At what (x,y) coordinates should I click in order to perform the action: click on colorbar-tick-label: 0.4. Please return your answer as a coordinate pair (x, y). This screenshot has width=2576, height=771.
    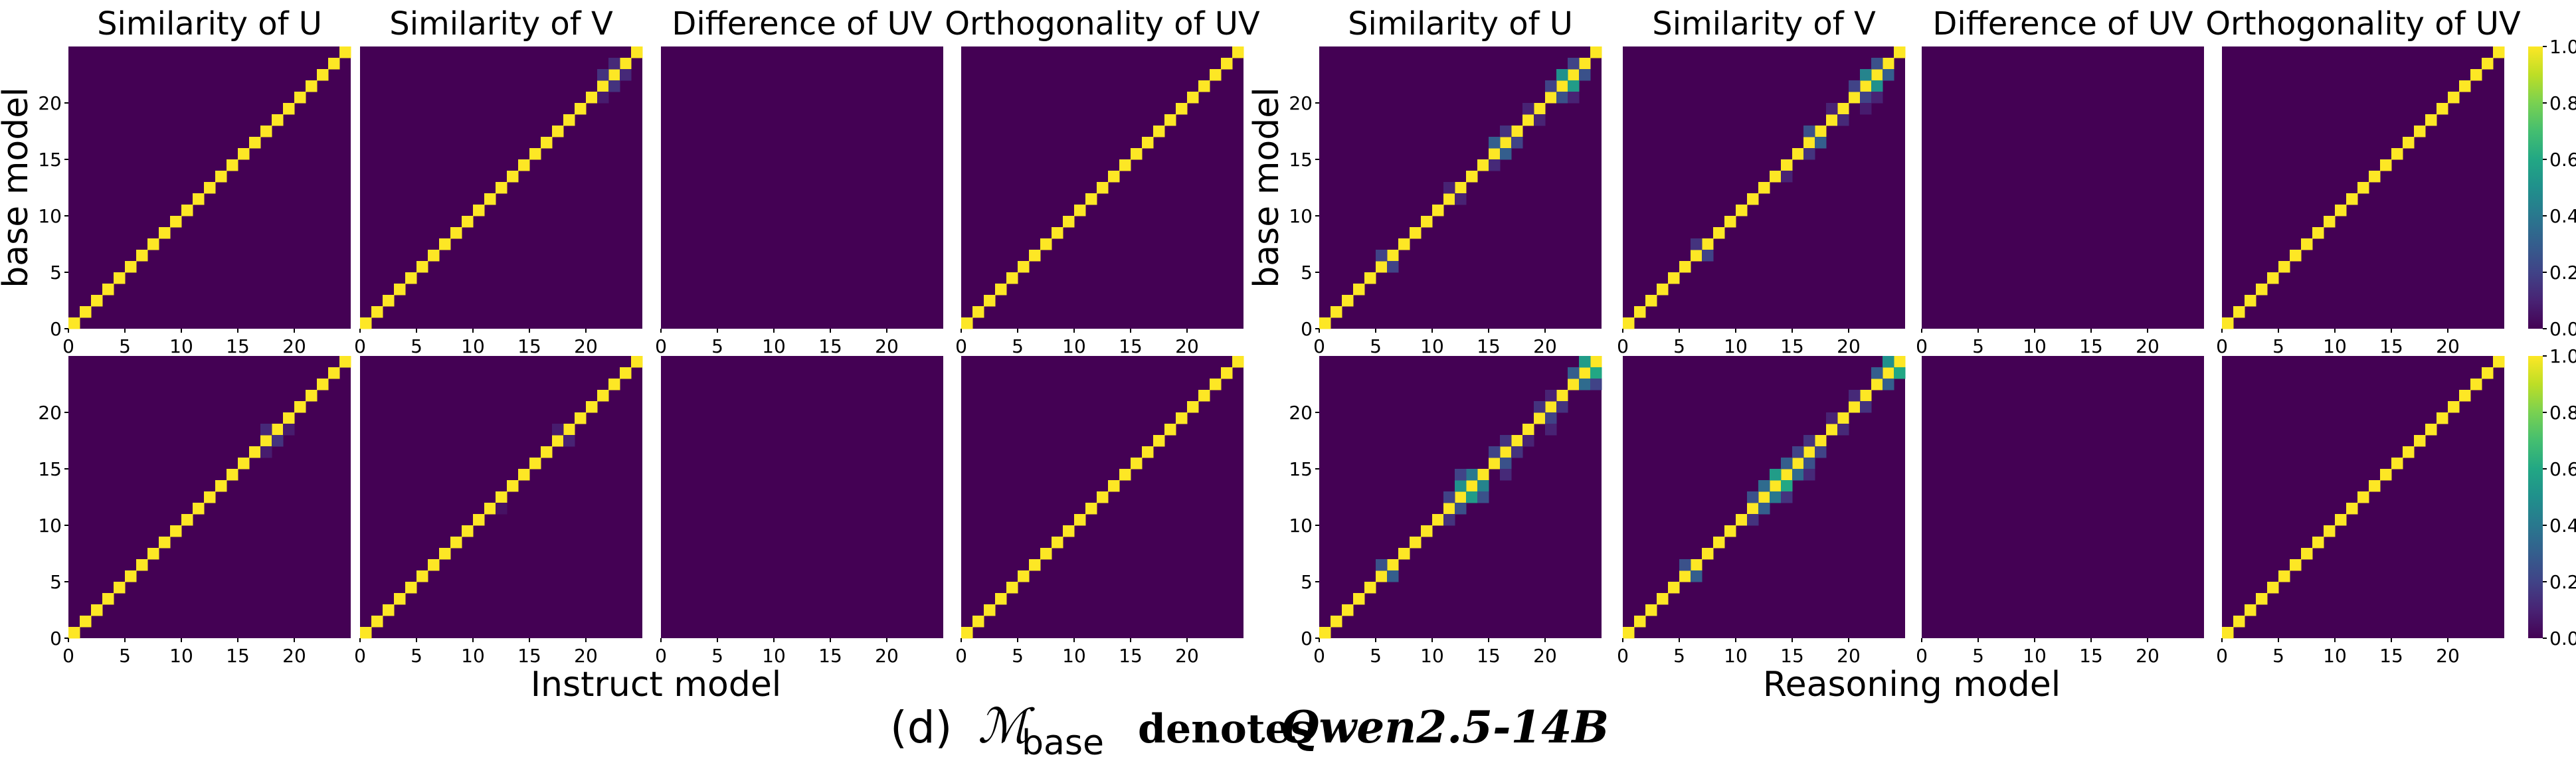
    Looking at the image, I should click on (2562, 526).